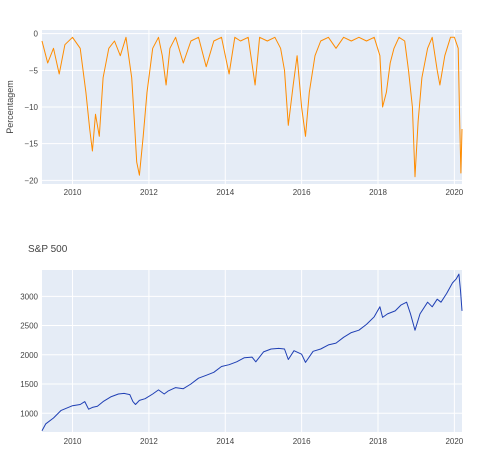  What do you see at coordinates (34, 70) in the screenshot?
I see `y-tick-label: −5` at bounding box center [34, 70].